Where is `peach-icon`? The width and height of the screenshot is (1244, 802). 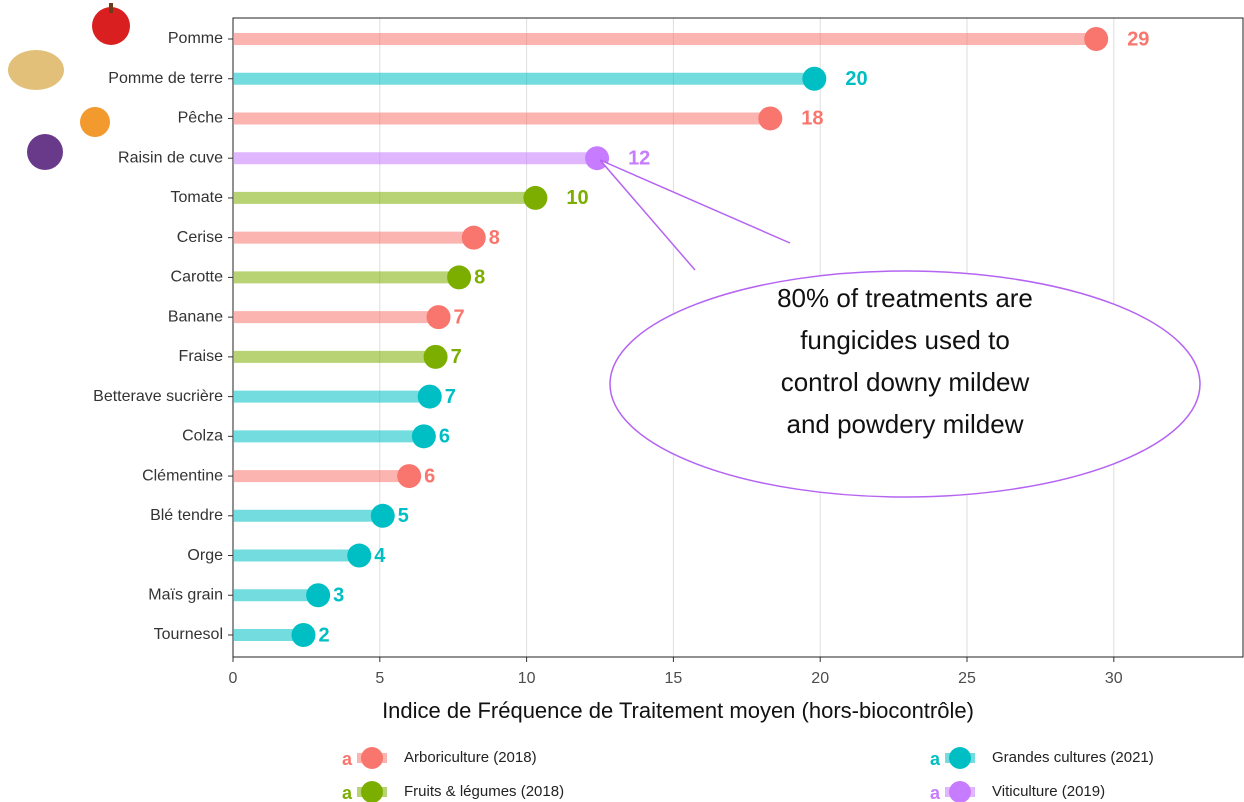
peach-icon is located at coordinates (95, 122).